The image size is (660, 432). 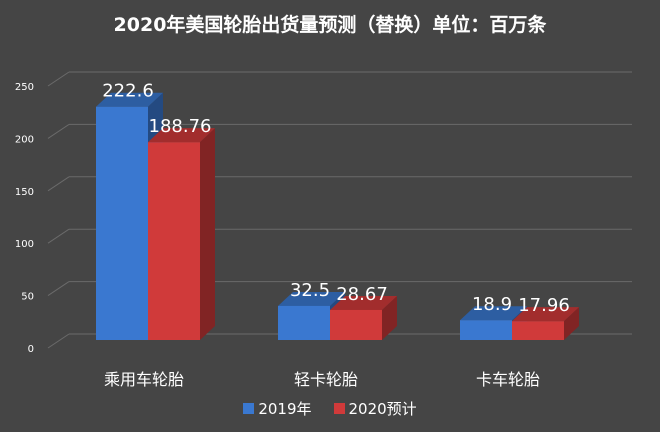 I want to click on y-tick-label: 200, so click(x=24, y=139).